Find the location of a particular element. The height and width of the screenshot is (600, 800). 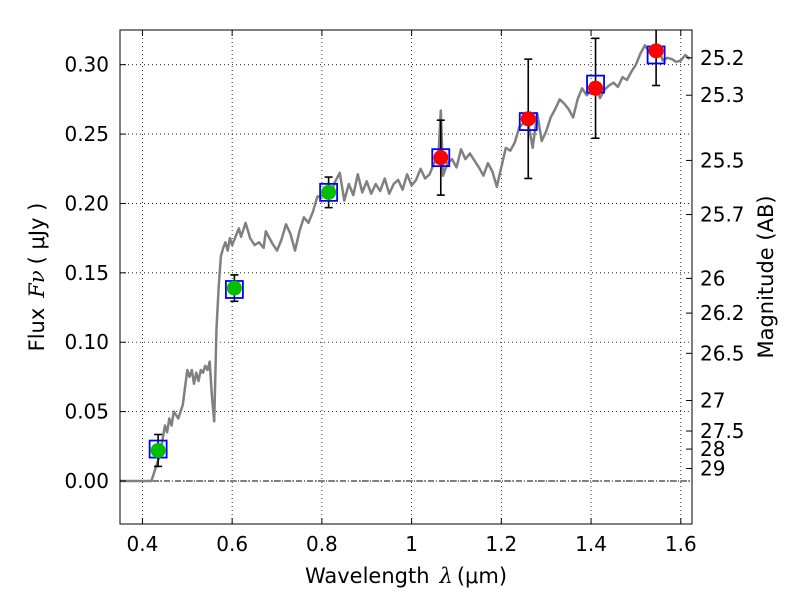

y-axis-label: Flux Fν ( μJy ) is located at coordinates (37, 277).